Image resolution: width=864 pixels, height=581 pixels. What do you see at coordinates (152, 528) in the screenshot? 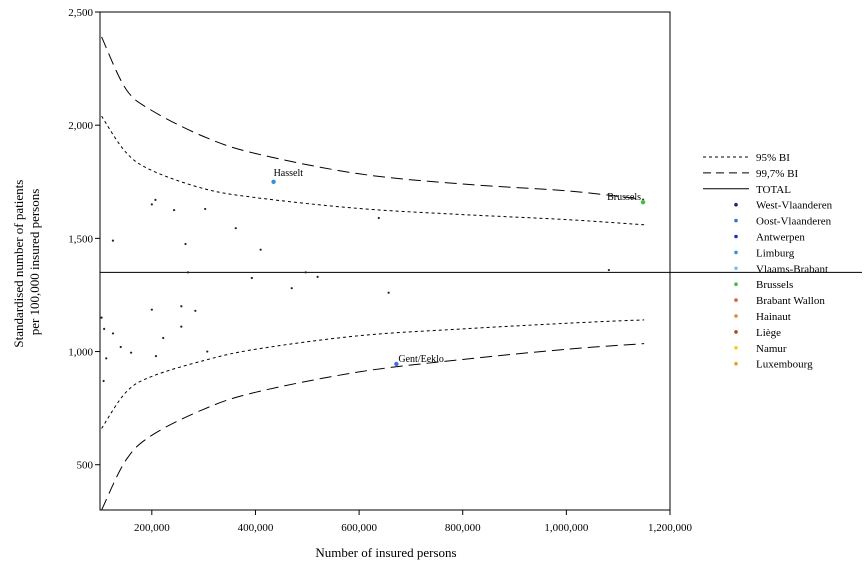
I see `x-tick-label: 200,000` at bounding box center [152, 528].